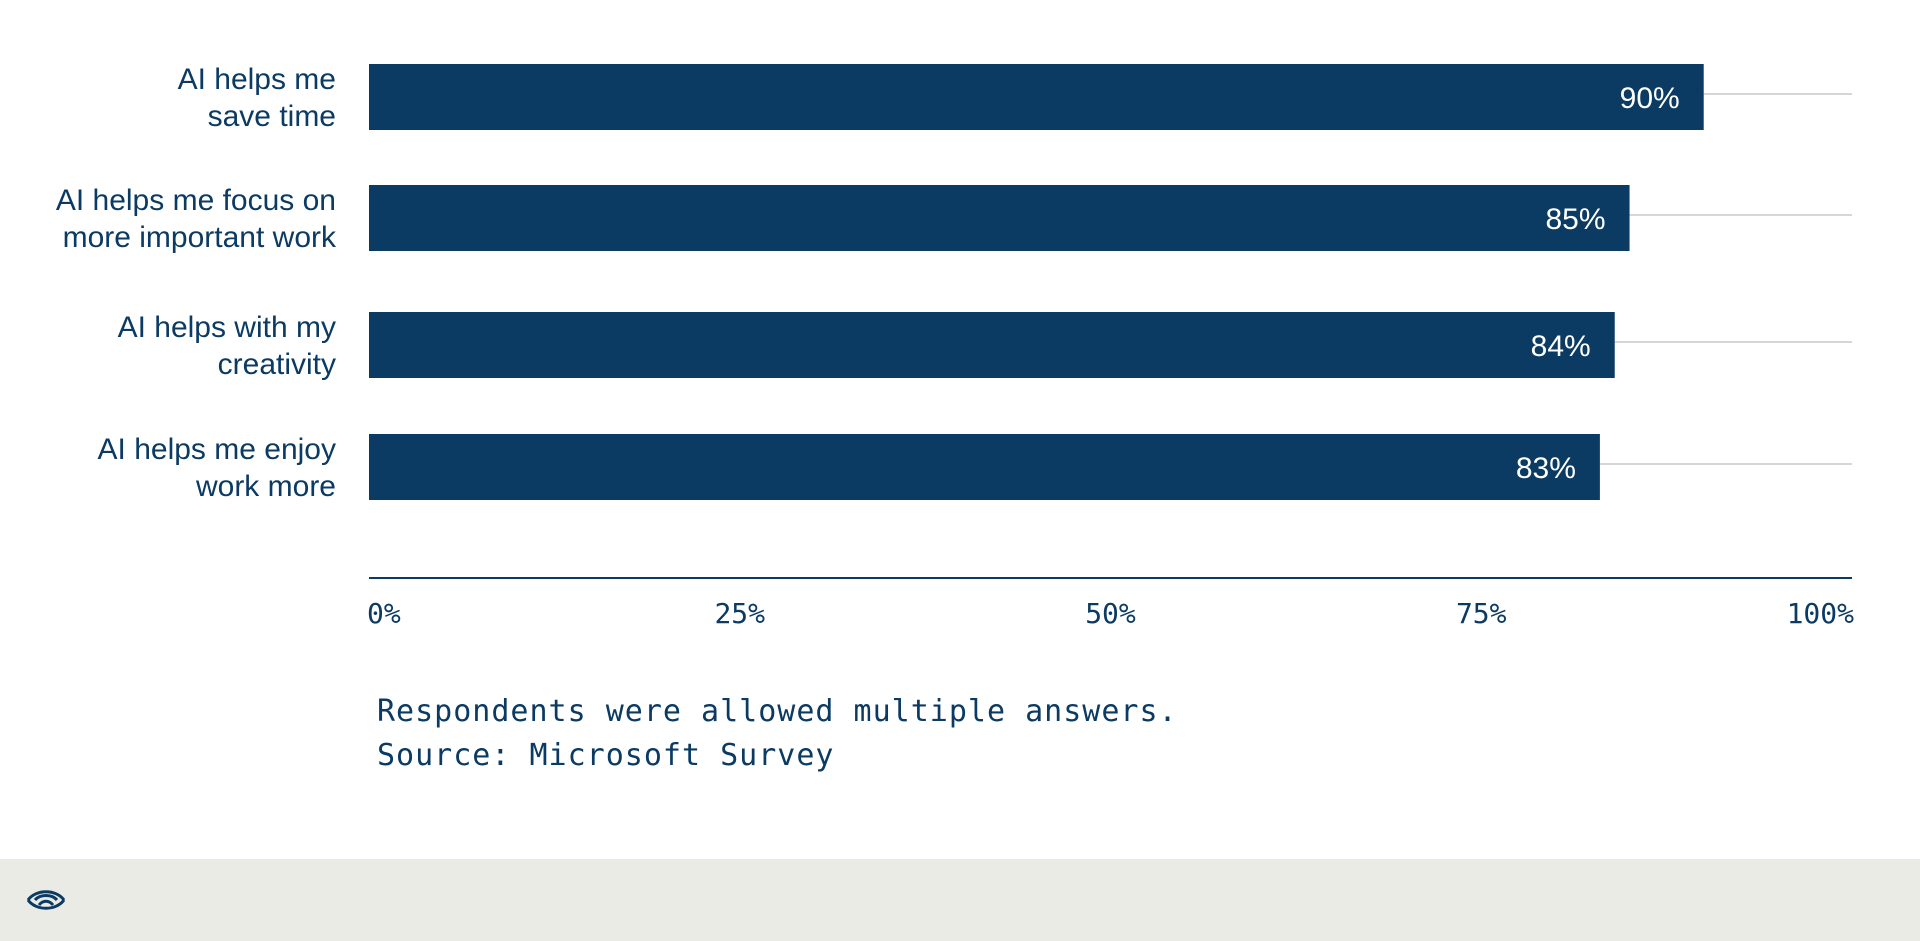 This screenshot has width=1920, height=941. I want to click on category-label: AI helps me enjoy work more, so click(217, 468).